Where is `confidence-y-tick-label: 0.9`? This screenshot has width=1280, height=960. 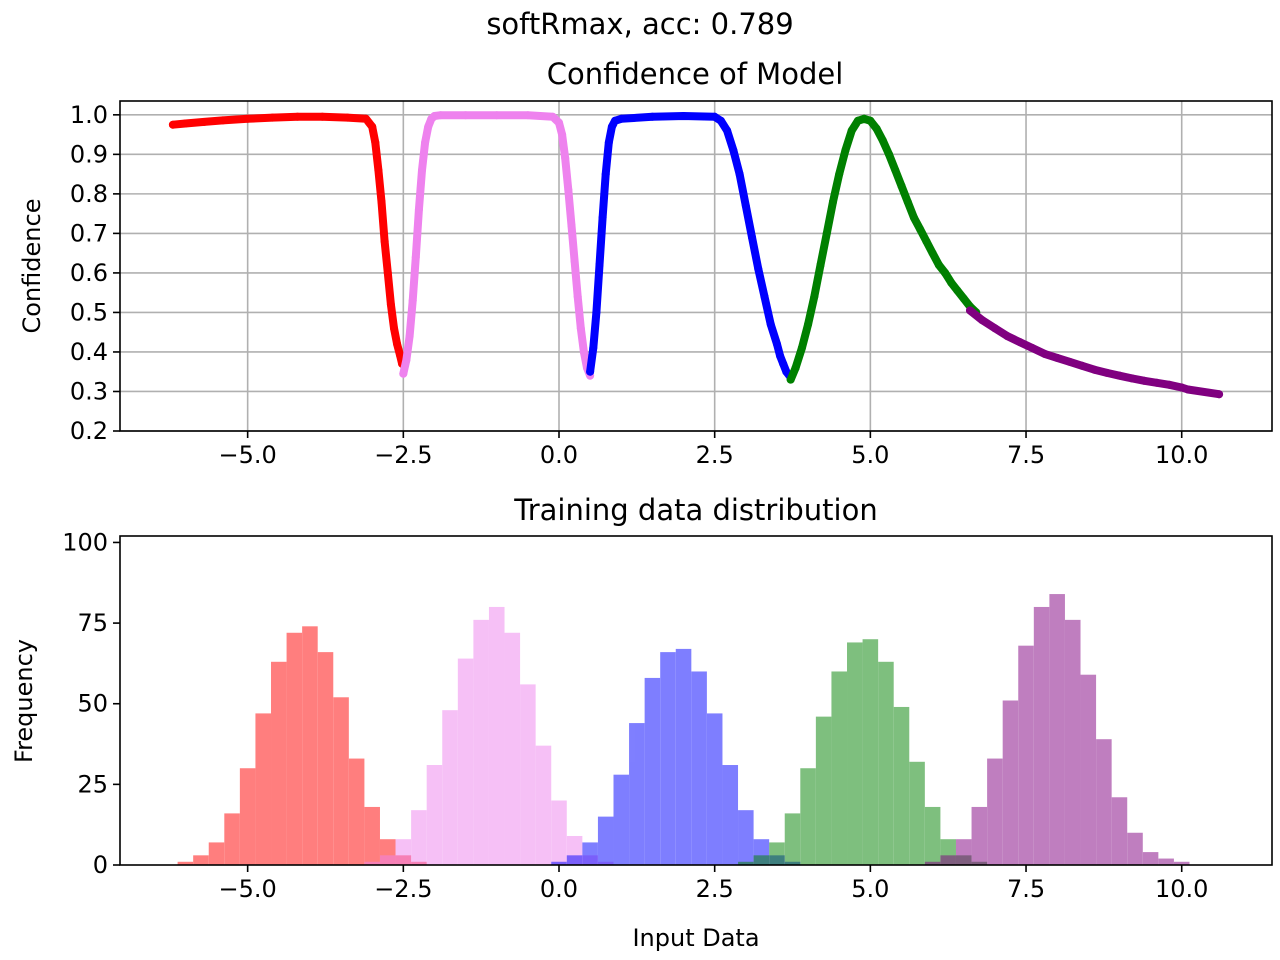 confidence-y-tick-label: 0.9 is located at coordinates (89, 154).